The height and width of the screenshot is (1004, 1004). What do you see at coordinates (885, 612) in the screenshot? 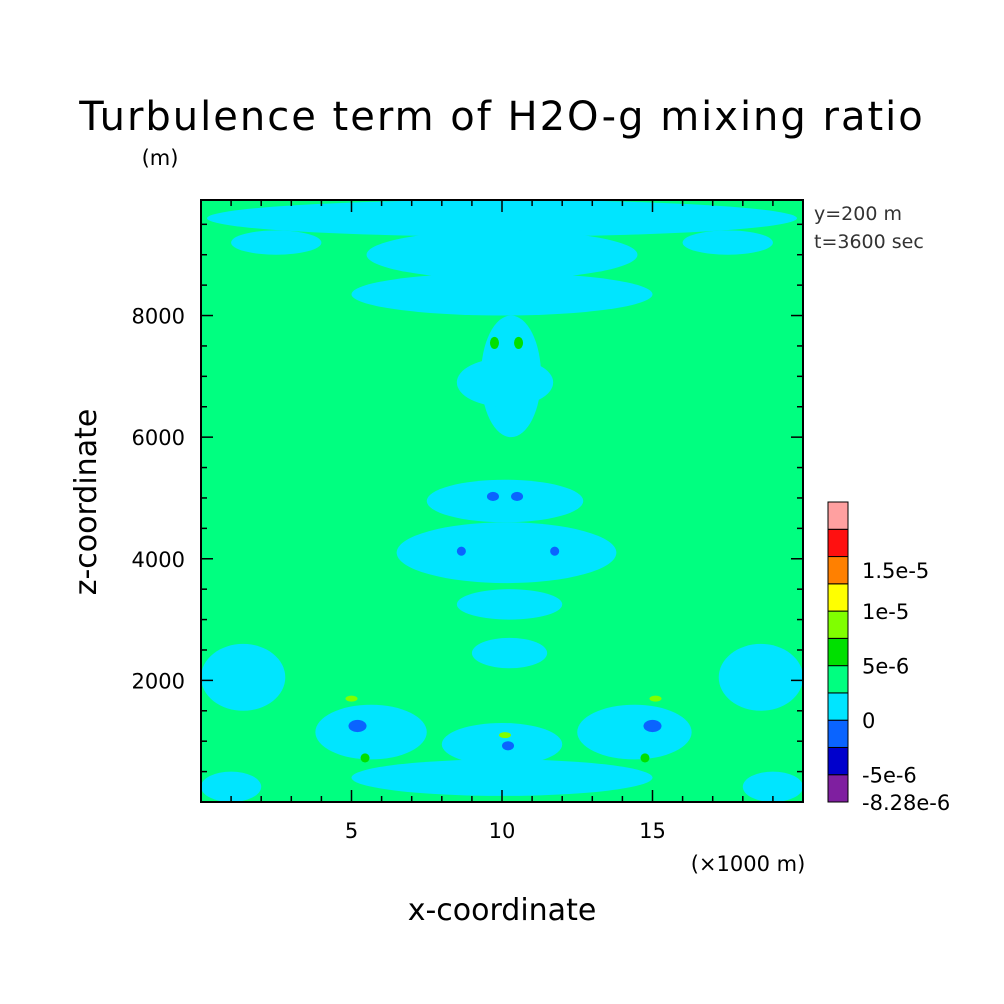
I see `colorbar-label: 1e-5` at bounding box center [885, 612].